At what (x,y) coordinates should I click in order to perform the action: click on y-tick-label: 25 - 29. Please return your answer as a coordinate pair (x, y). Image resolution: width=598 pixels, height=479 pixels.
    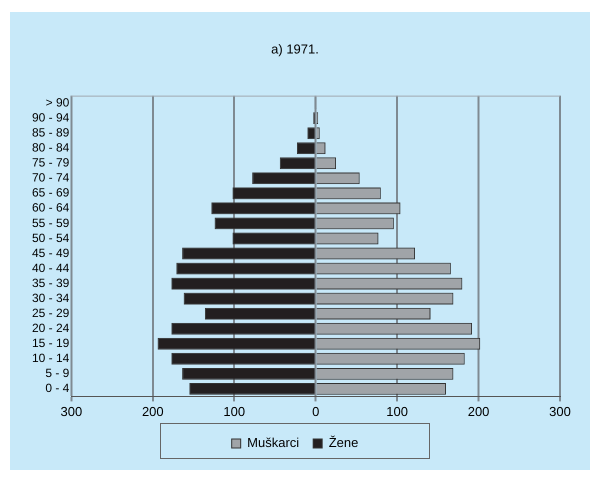
    Looking at the image, I should click on (51, 313).